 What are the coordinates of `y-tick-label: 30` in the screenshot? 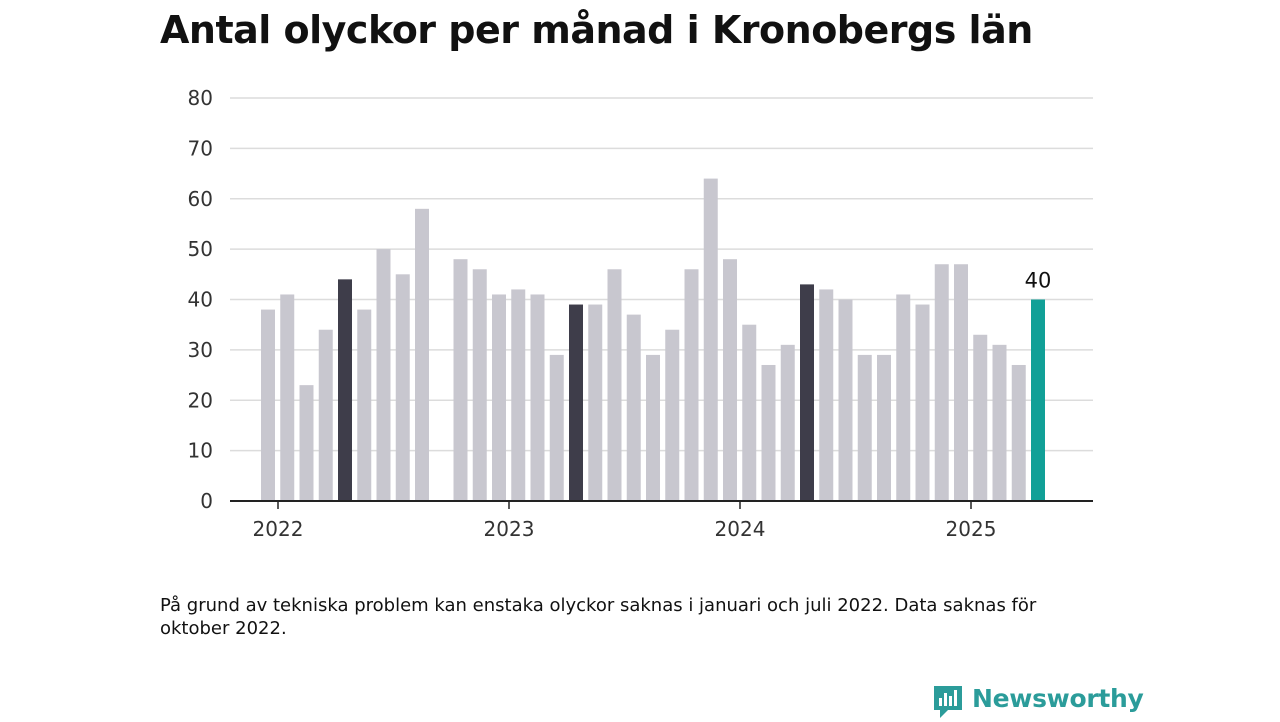 It's located at (200, 350).